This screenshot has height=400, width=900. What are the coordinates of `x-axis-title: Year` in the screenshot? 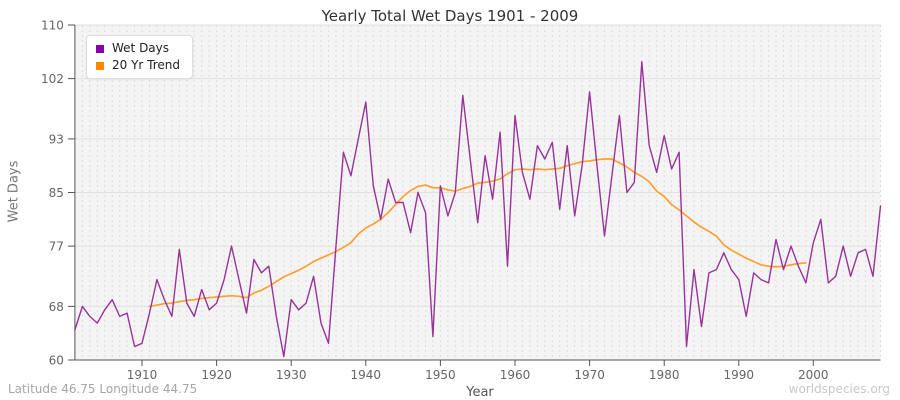 It's located at (480, 392).